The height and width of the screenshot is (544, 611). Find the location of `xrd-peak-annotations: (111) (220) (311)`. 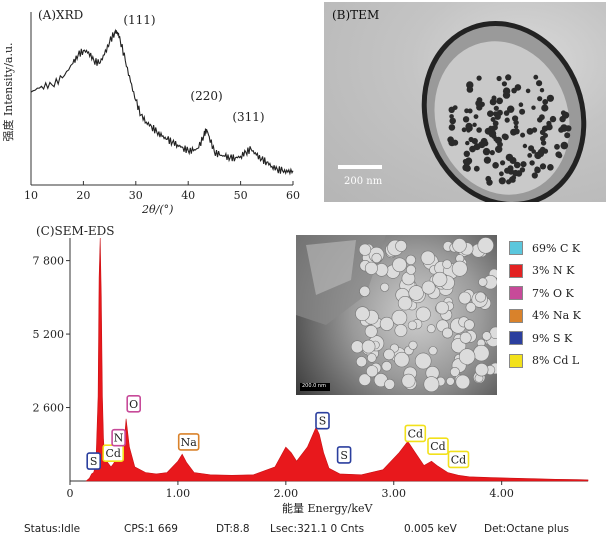

xrd-peak-annotations: (111) (220) (311) is located at coordinates (193, 68).